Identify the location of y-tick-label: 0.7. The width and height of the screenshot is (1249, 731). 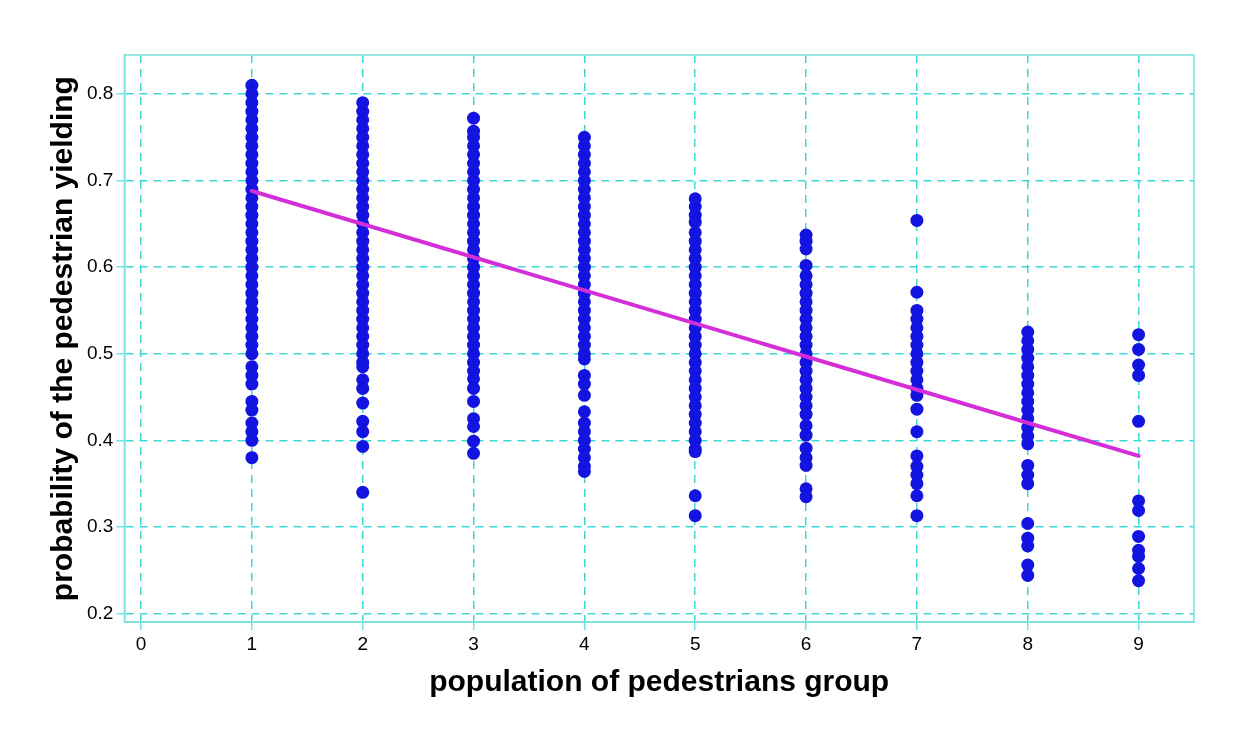
(100, 179).